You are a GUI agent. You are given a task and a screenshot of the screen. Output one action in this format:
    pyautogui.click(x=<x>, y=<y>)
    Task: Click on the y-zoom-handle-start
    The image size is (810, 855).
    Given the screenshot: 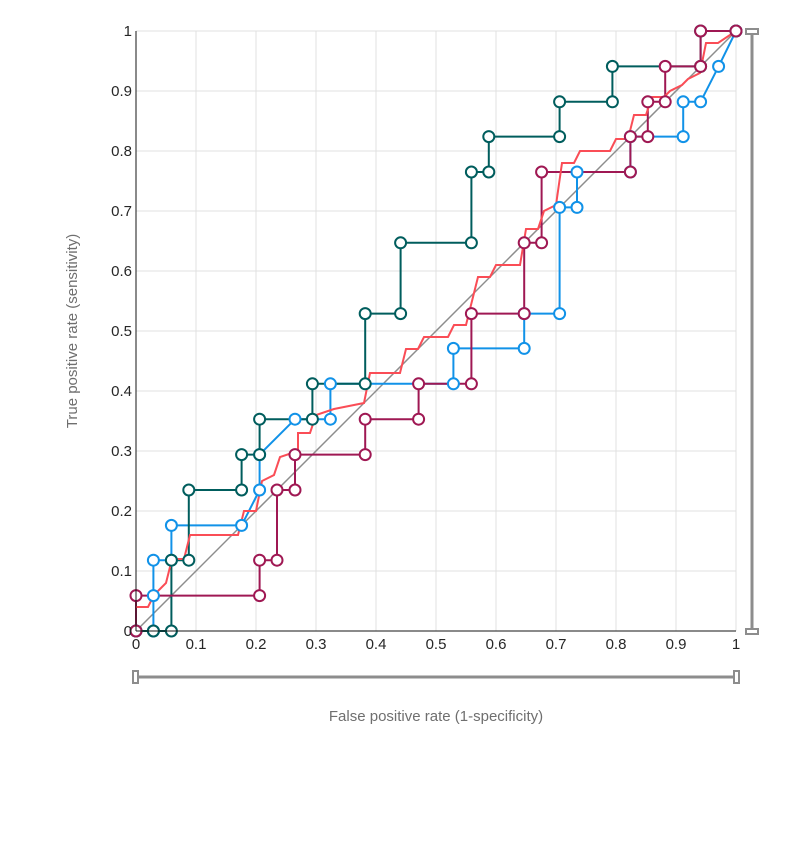 What is the action you would take?
    pyautogui.click(x=752, y=31)
    